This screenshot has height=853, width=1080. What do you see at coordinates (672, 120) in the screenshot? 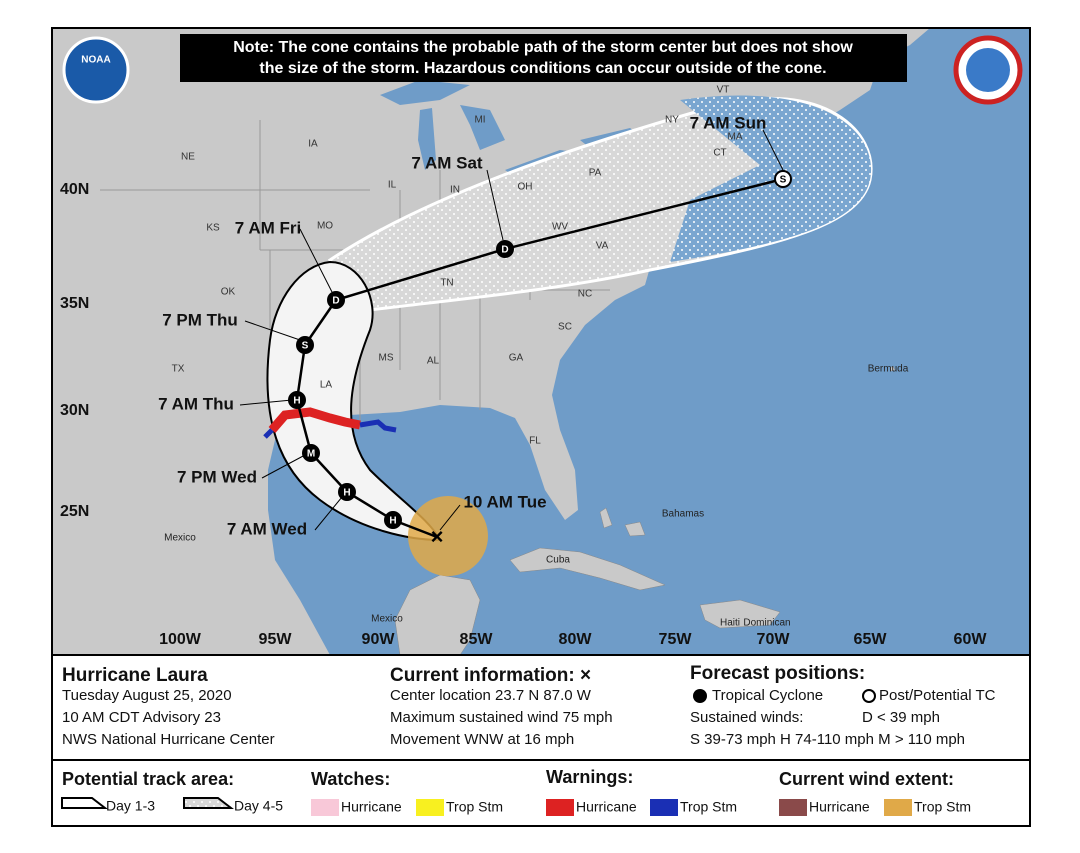
I see `state-label: NY` at bounding box center [672, 120].